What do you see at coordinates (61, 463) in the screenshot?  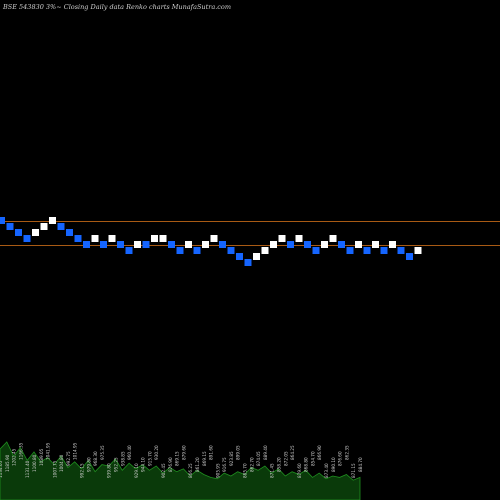 I see `volume-tick-label: 1004.80` at bounding box center [61, 463].